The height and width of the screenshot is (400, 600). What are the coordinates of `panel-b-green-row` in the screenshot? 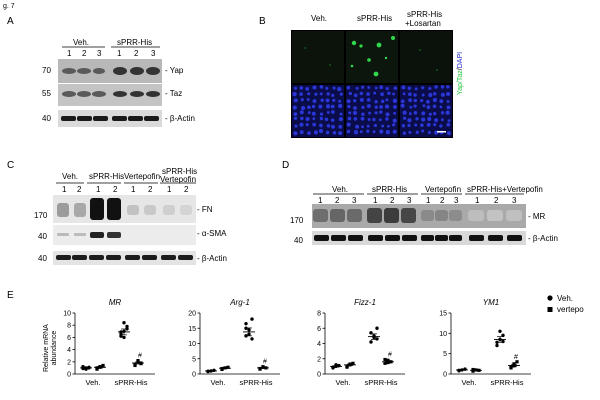 It's located at (372, 57).